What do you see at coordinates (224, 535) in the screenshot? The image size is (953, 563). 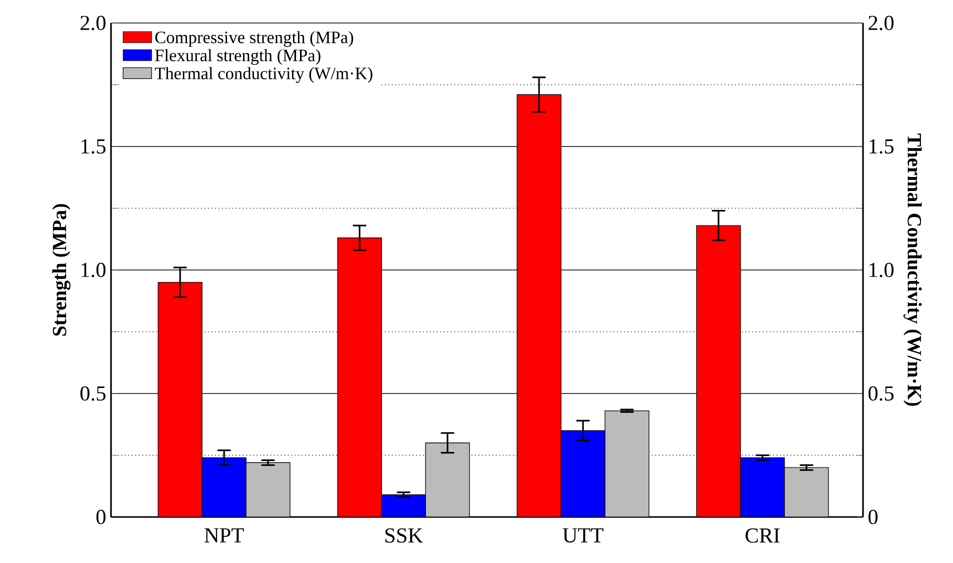 I see `x-tick-label: NPT` at bounding box center [224, 535].